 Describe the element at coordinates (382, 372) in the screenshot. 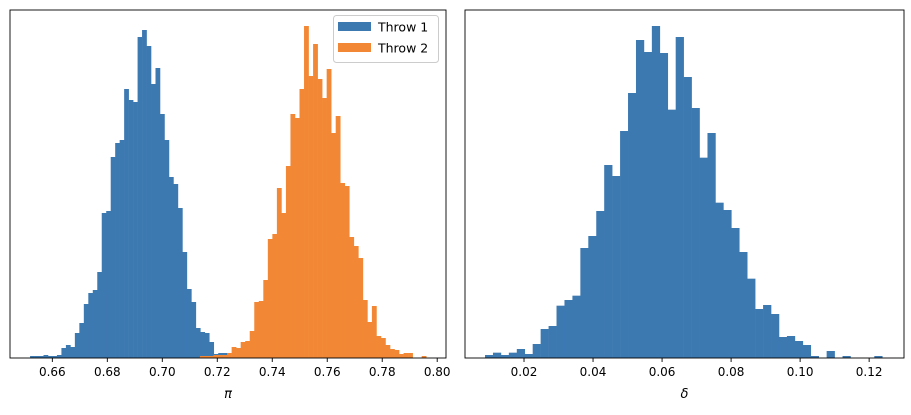

I see `x-tick-label: 0.78` at that location.